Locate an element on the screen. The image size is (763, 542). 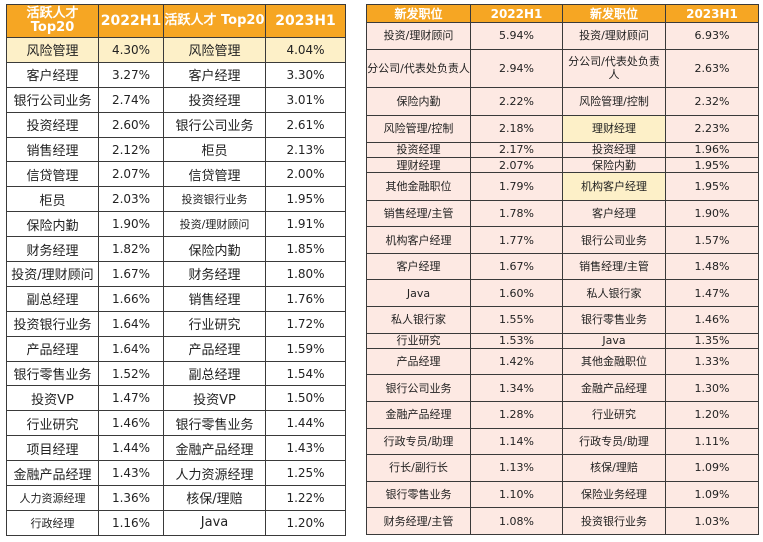
table-row: 财务经理/主管 1.08% 投资银行业务 1.03% is located at coordinates (562, 521).